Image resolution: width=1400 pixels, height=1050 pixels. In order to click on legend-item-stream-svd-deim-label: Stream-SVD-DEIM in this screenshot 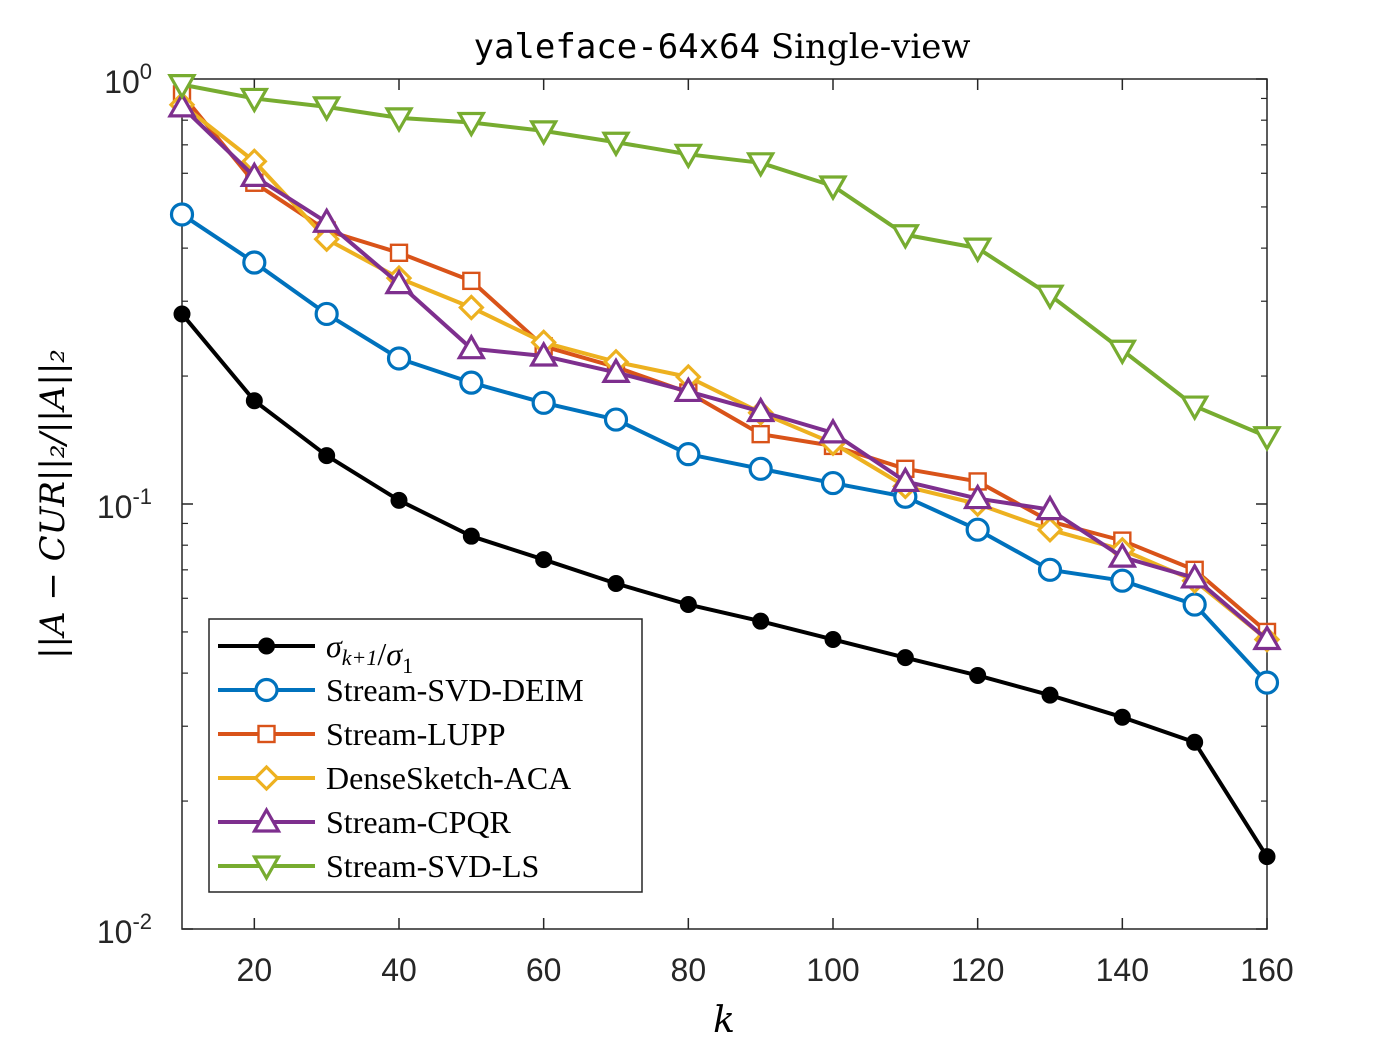, I will do `click(455, 690)`.